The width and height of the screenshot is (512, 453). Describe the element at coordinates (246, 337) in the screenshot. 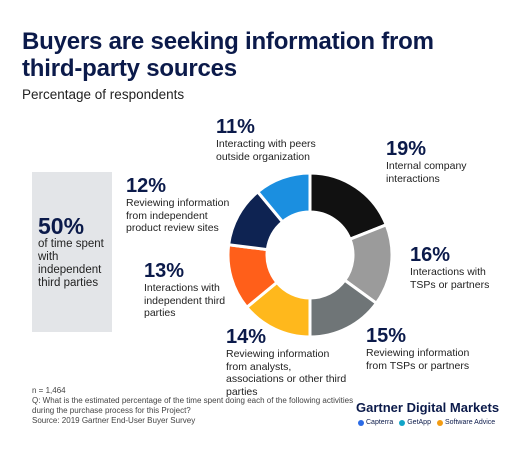

I see `slice-value: 14%` at that location.